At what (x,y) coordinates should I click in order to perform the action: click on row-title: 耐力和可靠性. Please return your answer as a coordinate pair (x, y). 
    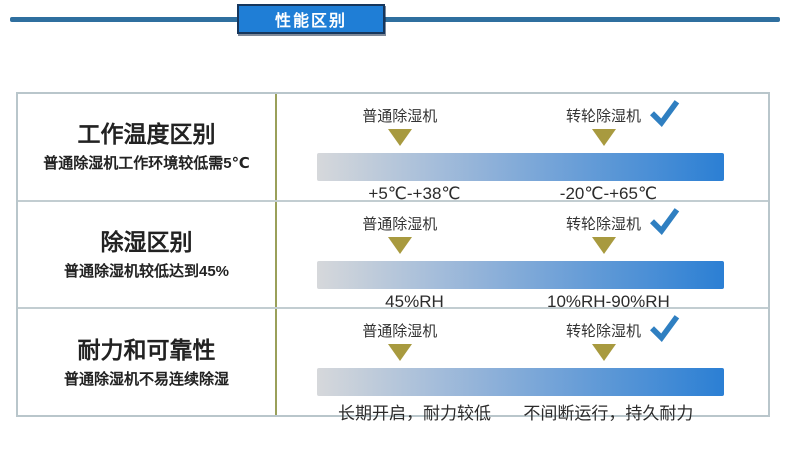
    Looking at the image, I should click on (146, 349).